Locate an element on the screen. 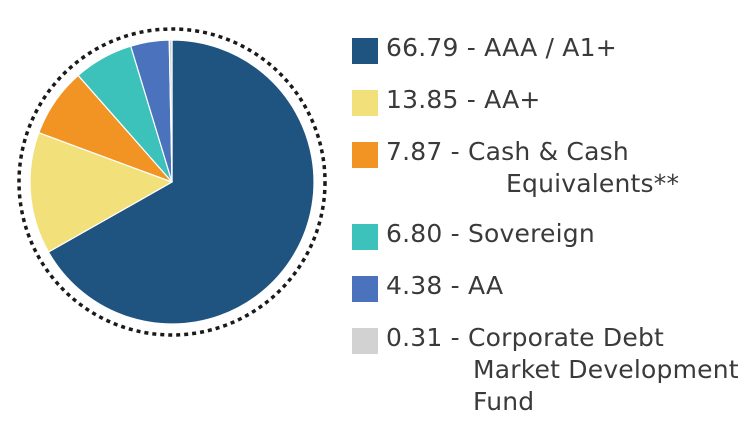 The width and height of the screenshot is (752, 436). legend-label: 7.87 - Cash & Cash is located at coordinates (507, 152).